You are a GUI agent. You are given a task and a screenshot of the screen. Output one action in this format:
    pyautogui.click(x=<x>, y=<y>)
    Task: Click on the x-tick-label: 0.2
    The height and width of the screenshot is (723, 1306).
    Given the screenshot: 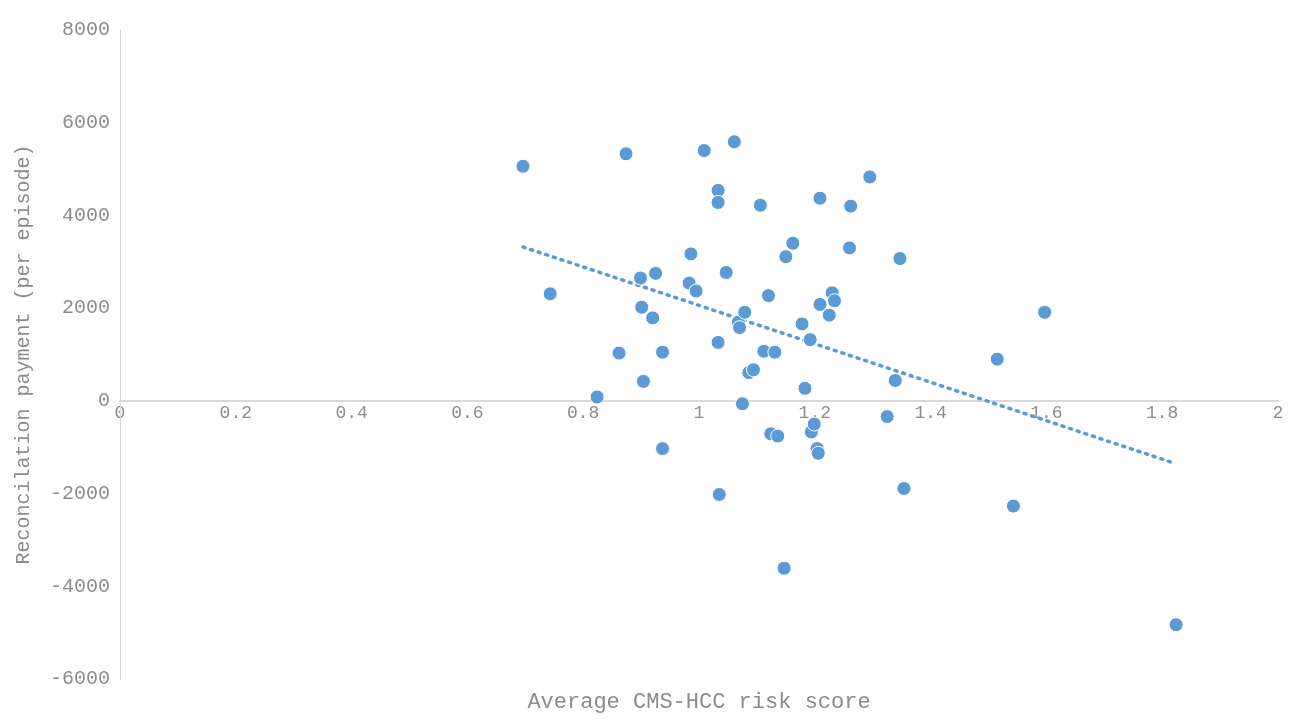 What is the action you would take?
    pyautogui.click(x=236, y=413)
    